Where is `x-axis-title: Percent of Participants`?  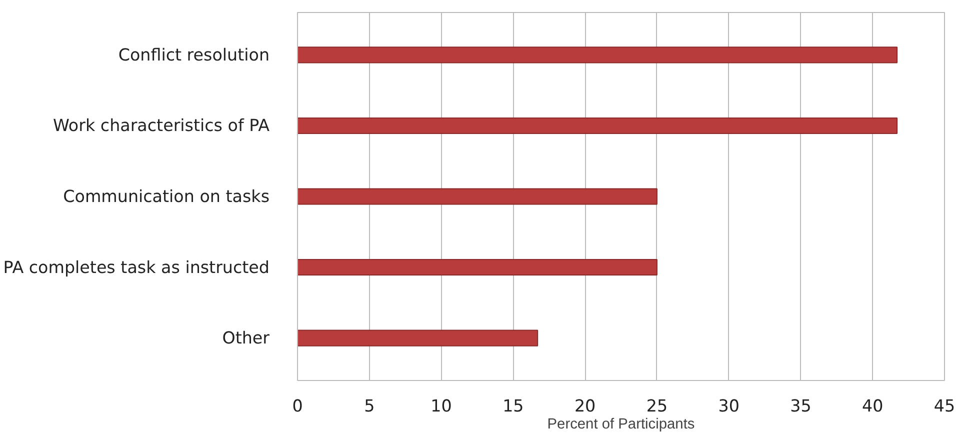 x-axis-title: Percent of Participants is located at coordinates (621, 424).